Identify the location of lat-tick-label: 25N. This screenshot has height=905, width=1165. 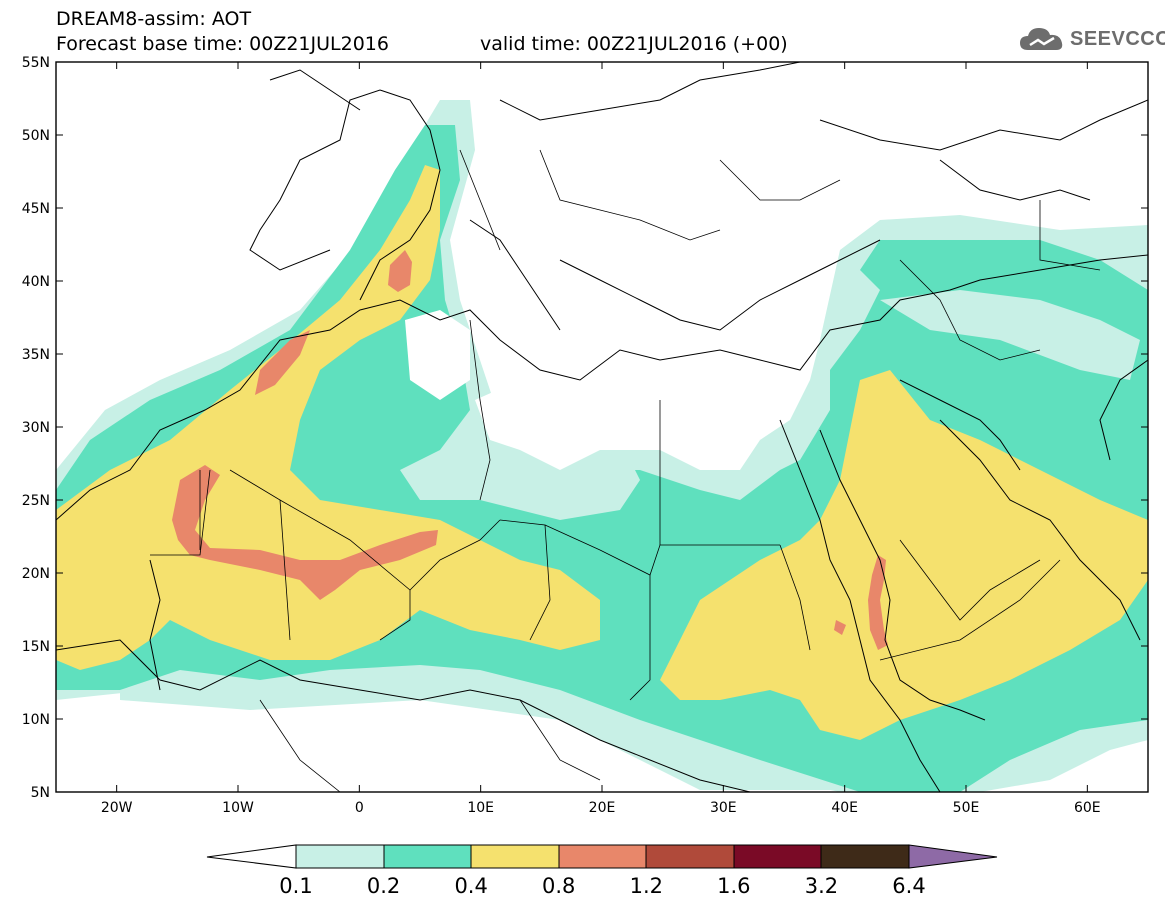
(36, 501).